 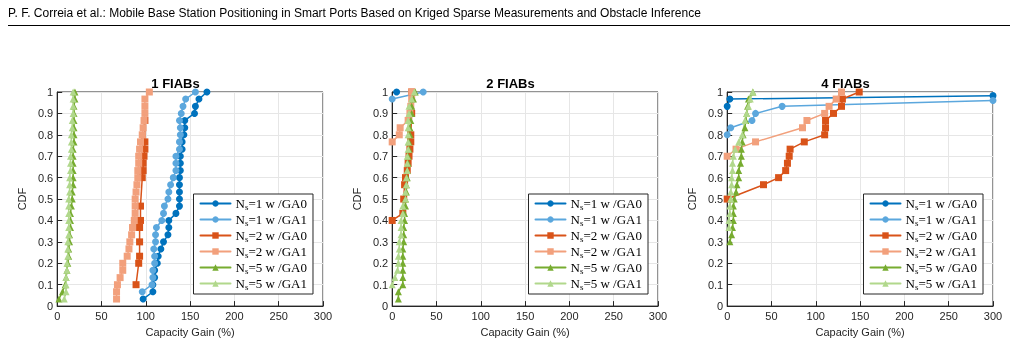 What do you see at coordinates (175, 83) in the screenshot?
I see `chart-title: 1 FIABs` at bounding box center [175, 83].